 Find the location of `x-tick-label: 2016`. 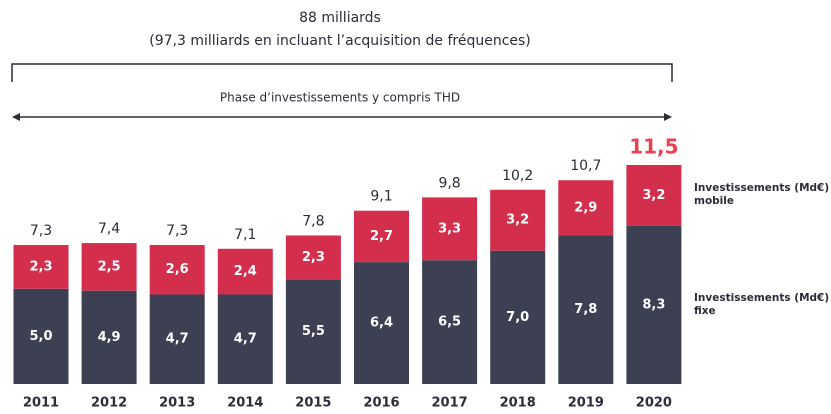

x-tick-label: 2016 is located at coordinates (381, 403).